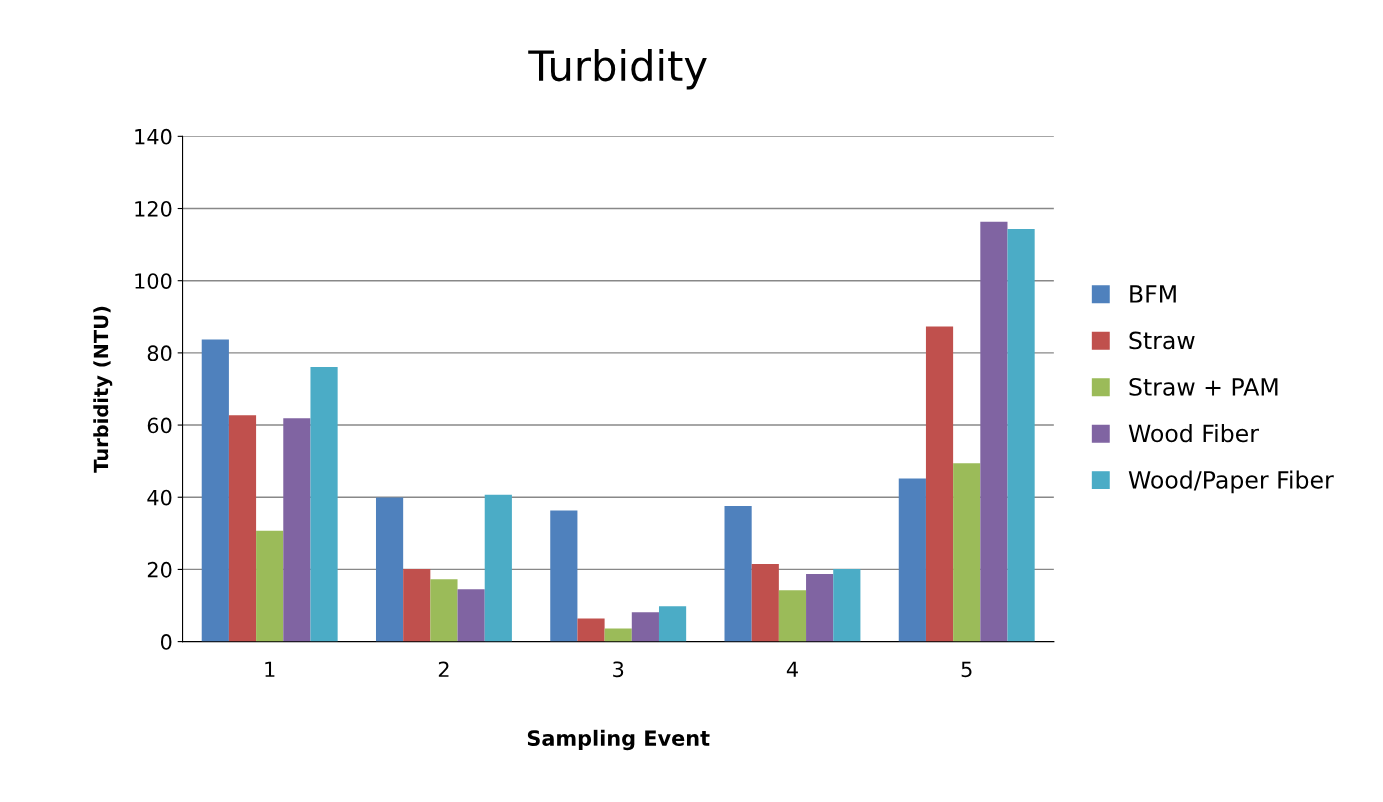 The height and width of the screenshot is (802, 1383). What do you see at coordinates (618, 740) in the screenshot?
I see `x-axis-title: Sampling Event` at bounding box center [618, 740].